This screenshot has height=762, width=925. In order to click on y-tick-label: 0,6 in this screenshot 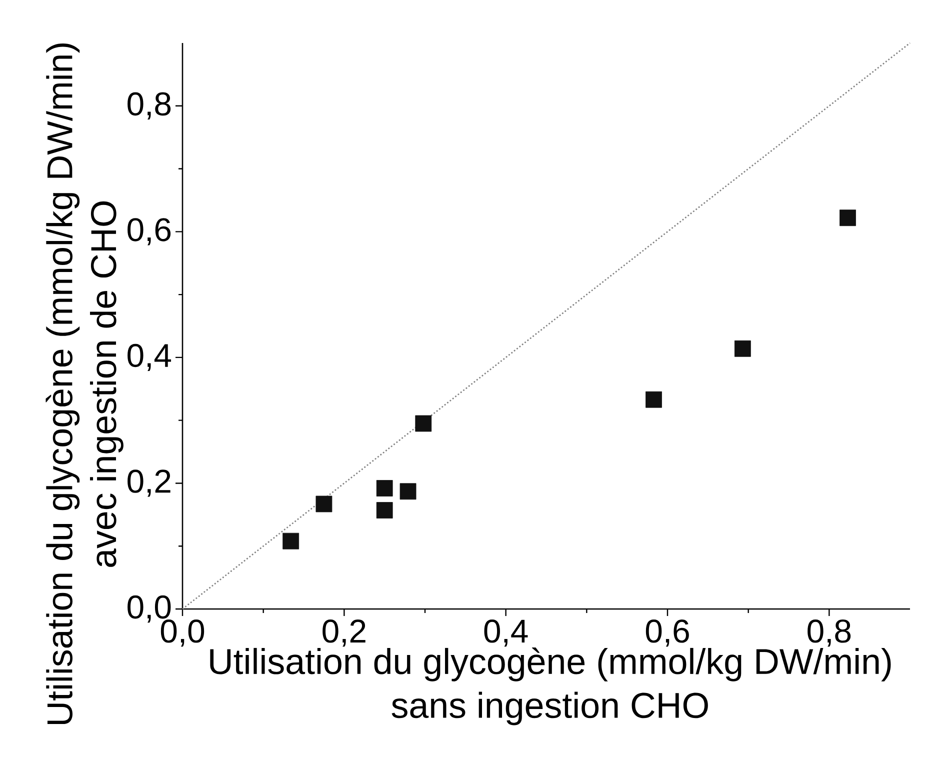, I will do `click(149, 232)`.